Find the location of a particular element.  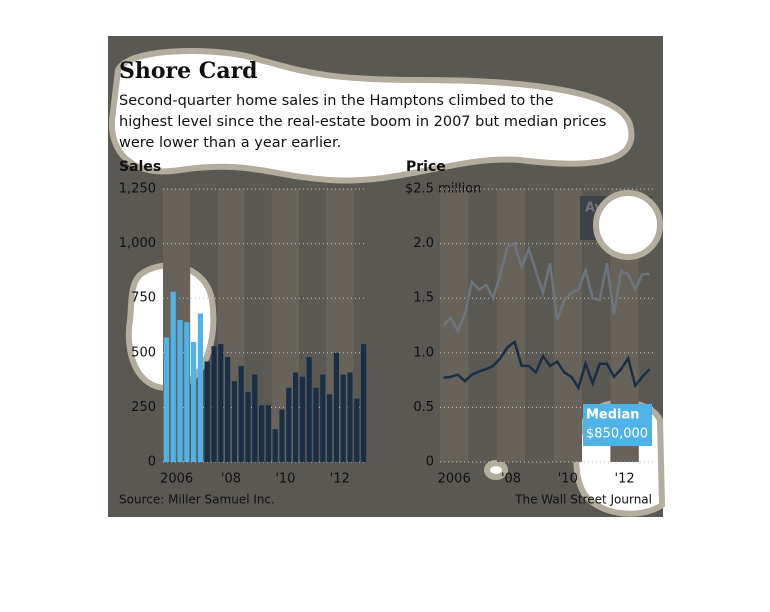

source: Source: Miller Samuel Inc. is located at coordinates (197, 500).